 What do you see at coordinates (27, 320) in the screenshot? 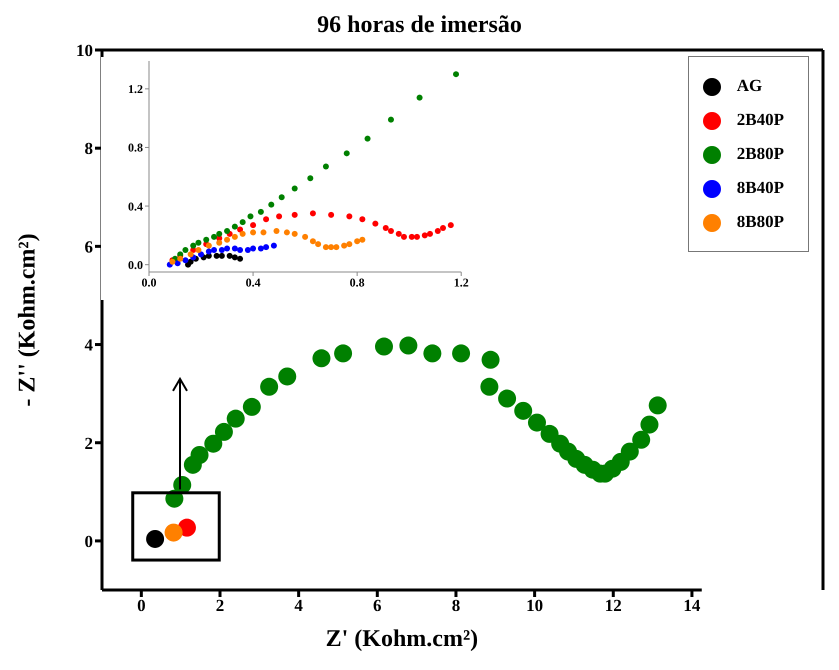
I see `y-axis-title: - Z'' (Kohm.cm²)` at bounding box center [27, 320].